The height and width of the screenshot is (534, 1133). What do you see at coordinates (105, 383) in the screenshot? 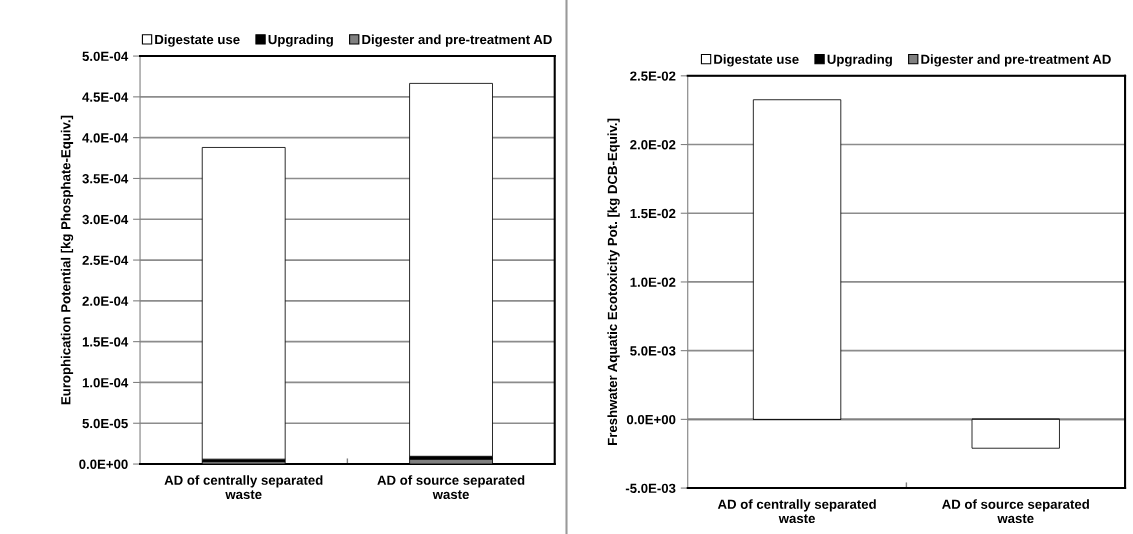
I see `y-tick-label: 1.0E-04` at bounding box center [105, 383].